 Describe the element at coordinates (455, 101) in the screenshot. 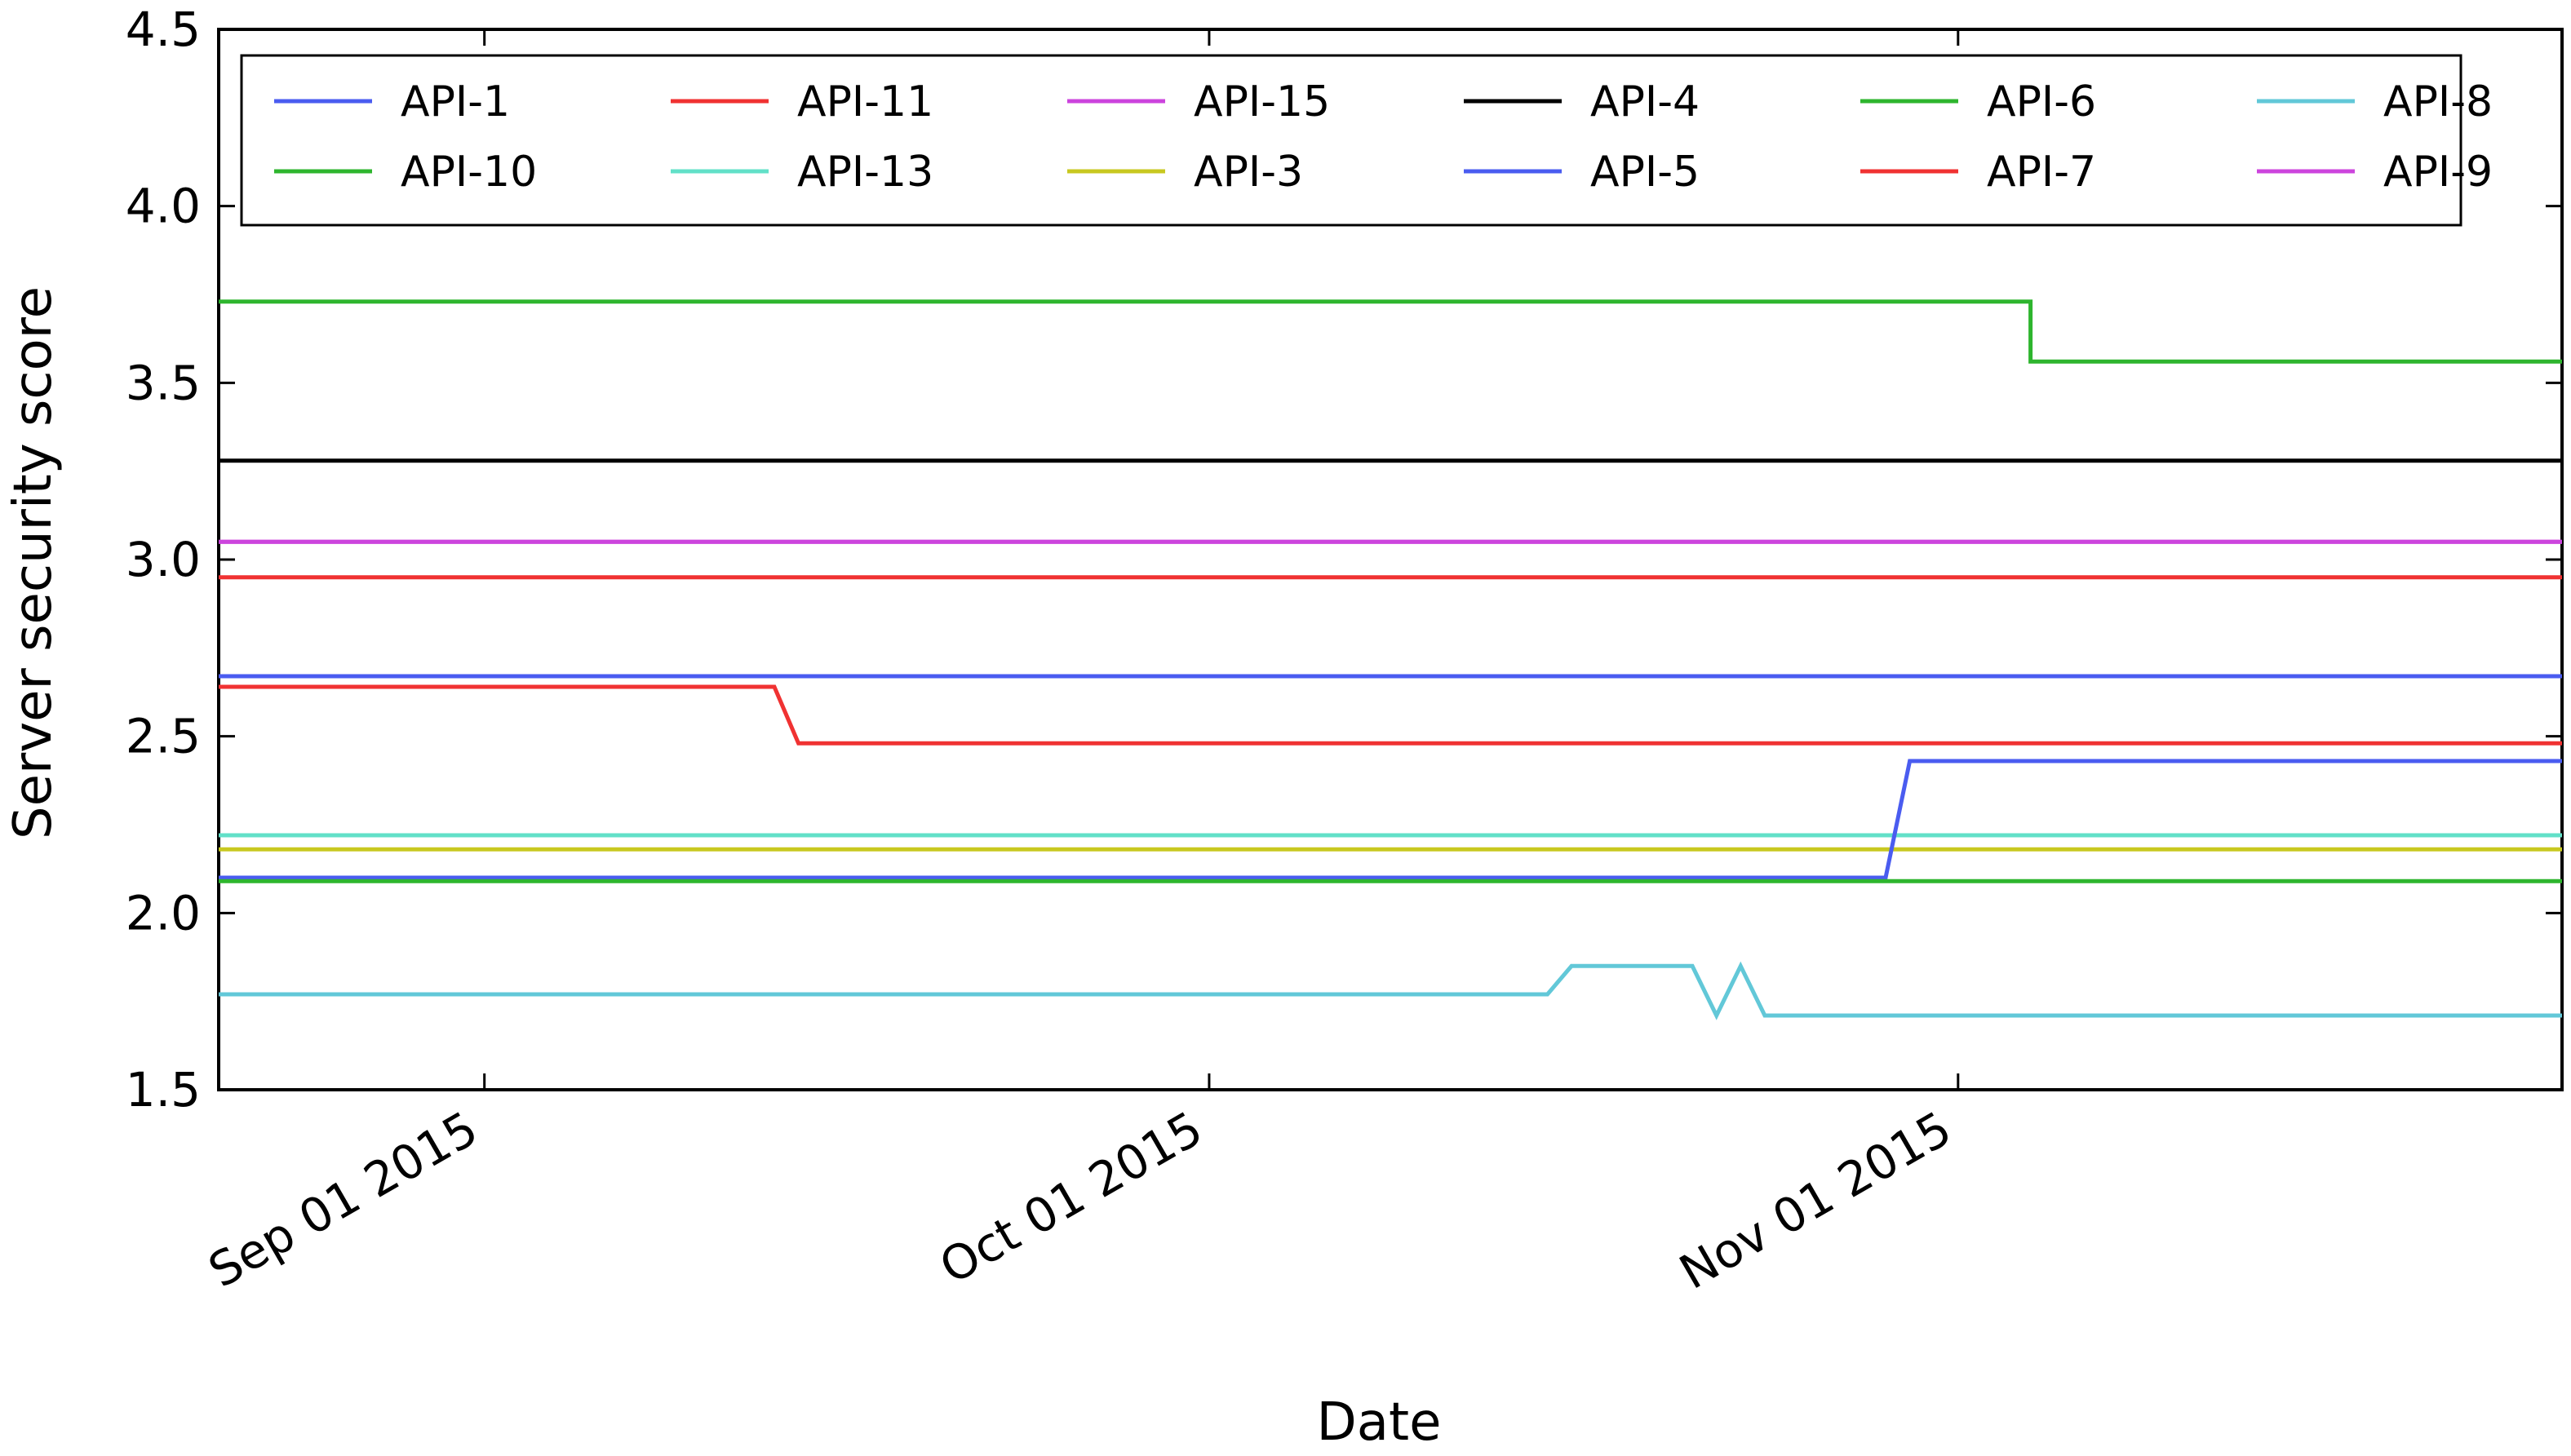

I see `legend-label: API-1` at that location.